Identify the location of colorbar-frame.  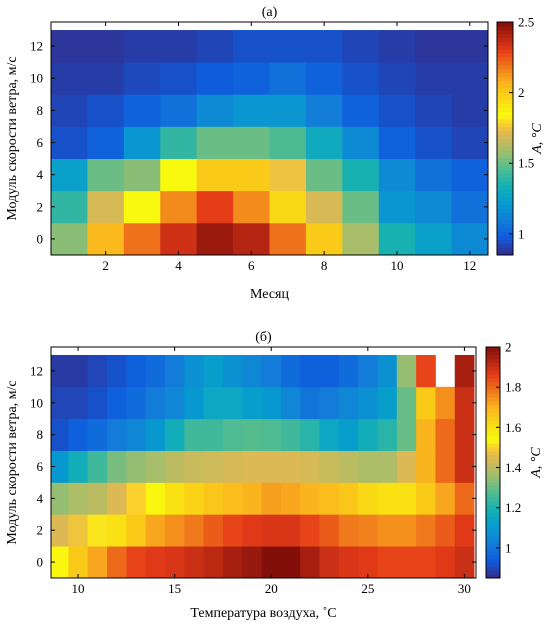
(505, 138).